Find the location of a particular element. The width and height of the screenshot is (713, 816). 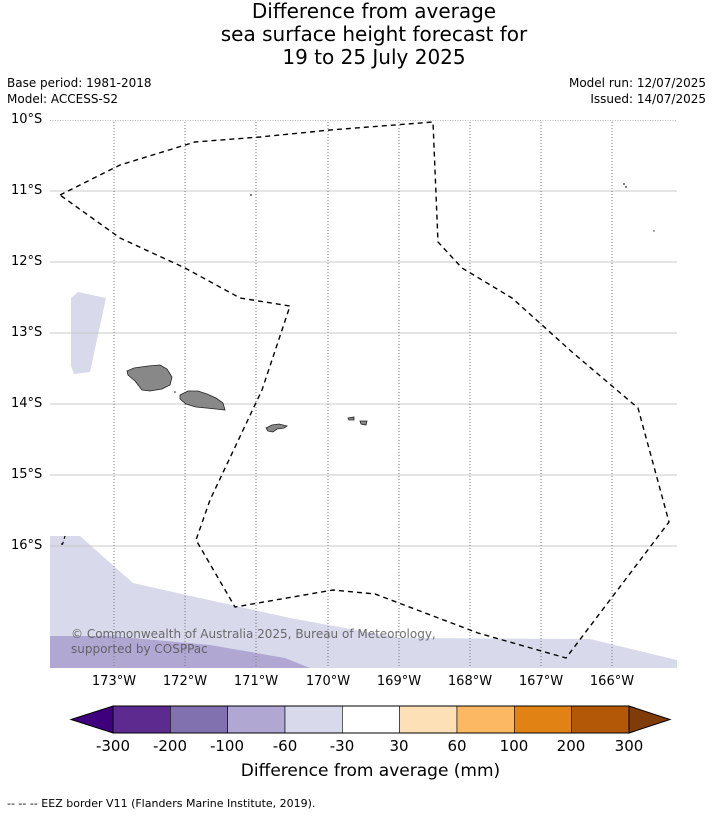

island-tau is located at coordinates (363, 423).